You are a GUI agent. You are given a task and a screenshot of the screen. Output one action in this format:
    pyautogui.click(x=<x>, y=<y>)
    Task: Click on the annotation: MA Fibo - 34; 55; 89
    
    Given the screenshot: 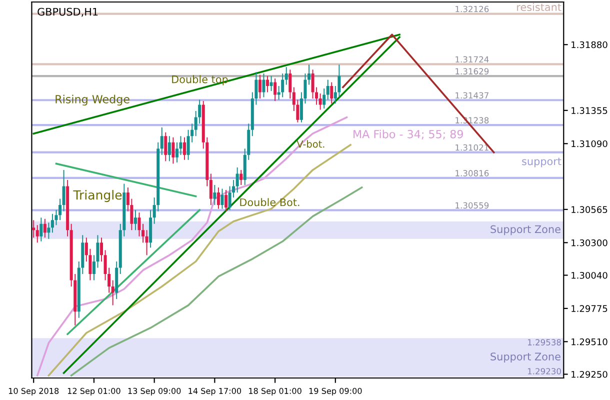 What is the action you would take?
    pyautogui.click(x=408, y=135)
    